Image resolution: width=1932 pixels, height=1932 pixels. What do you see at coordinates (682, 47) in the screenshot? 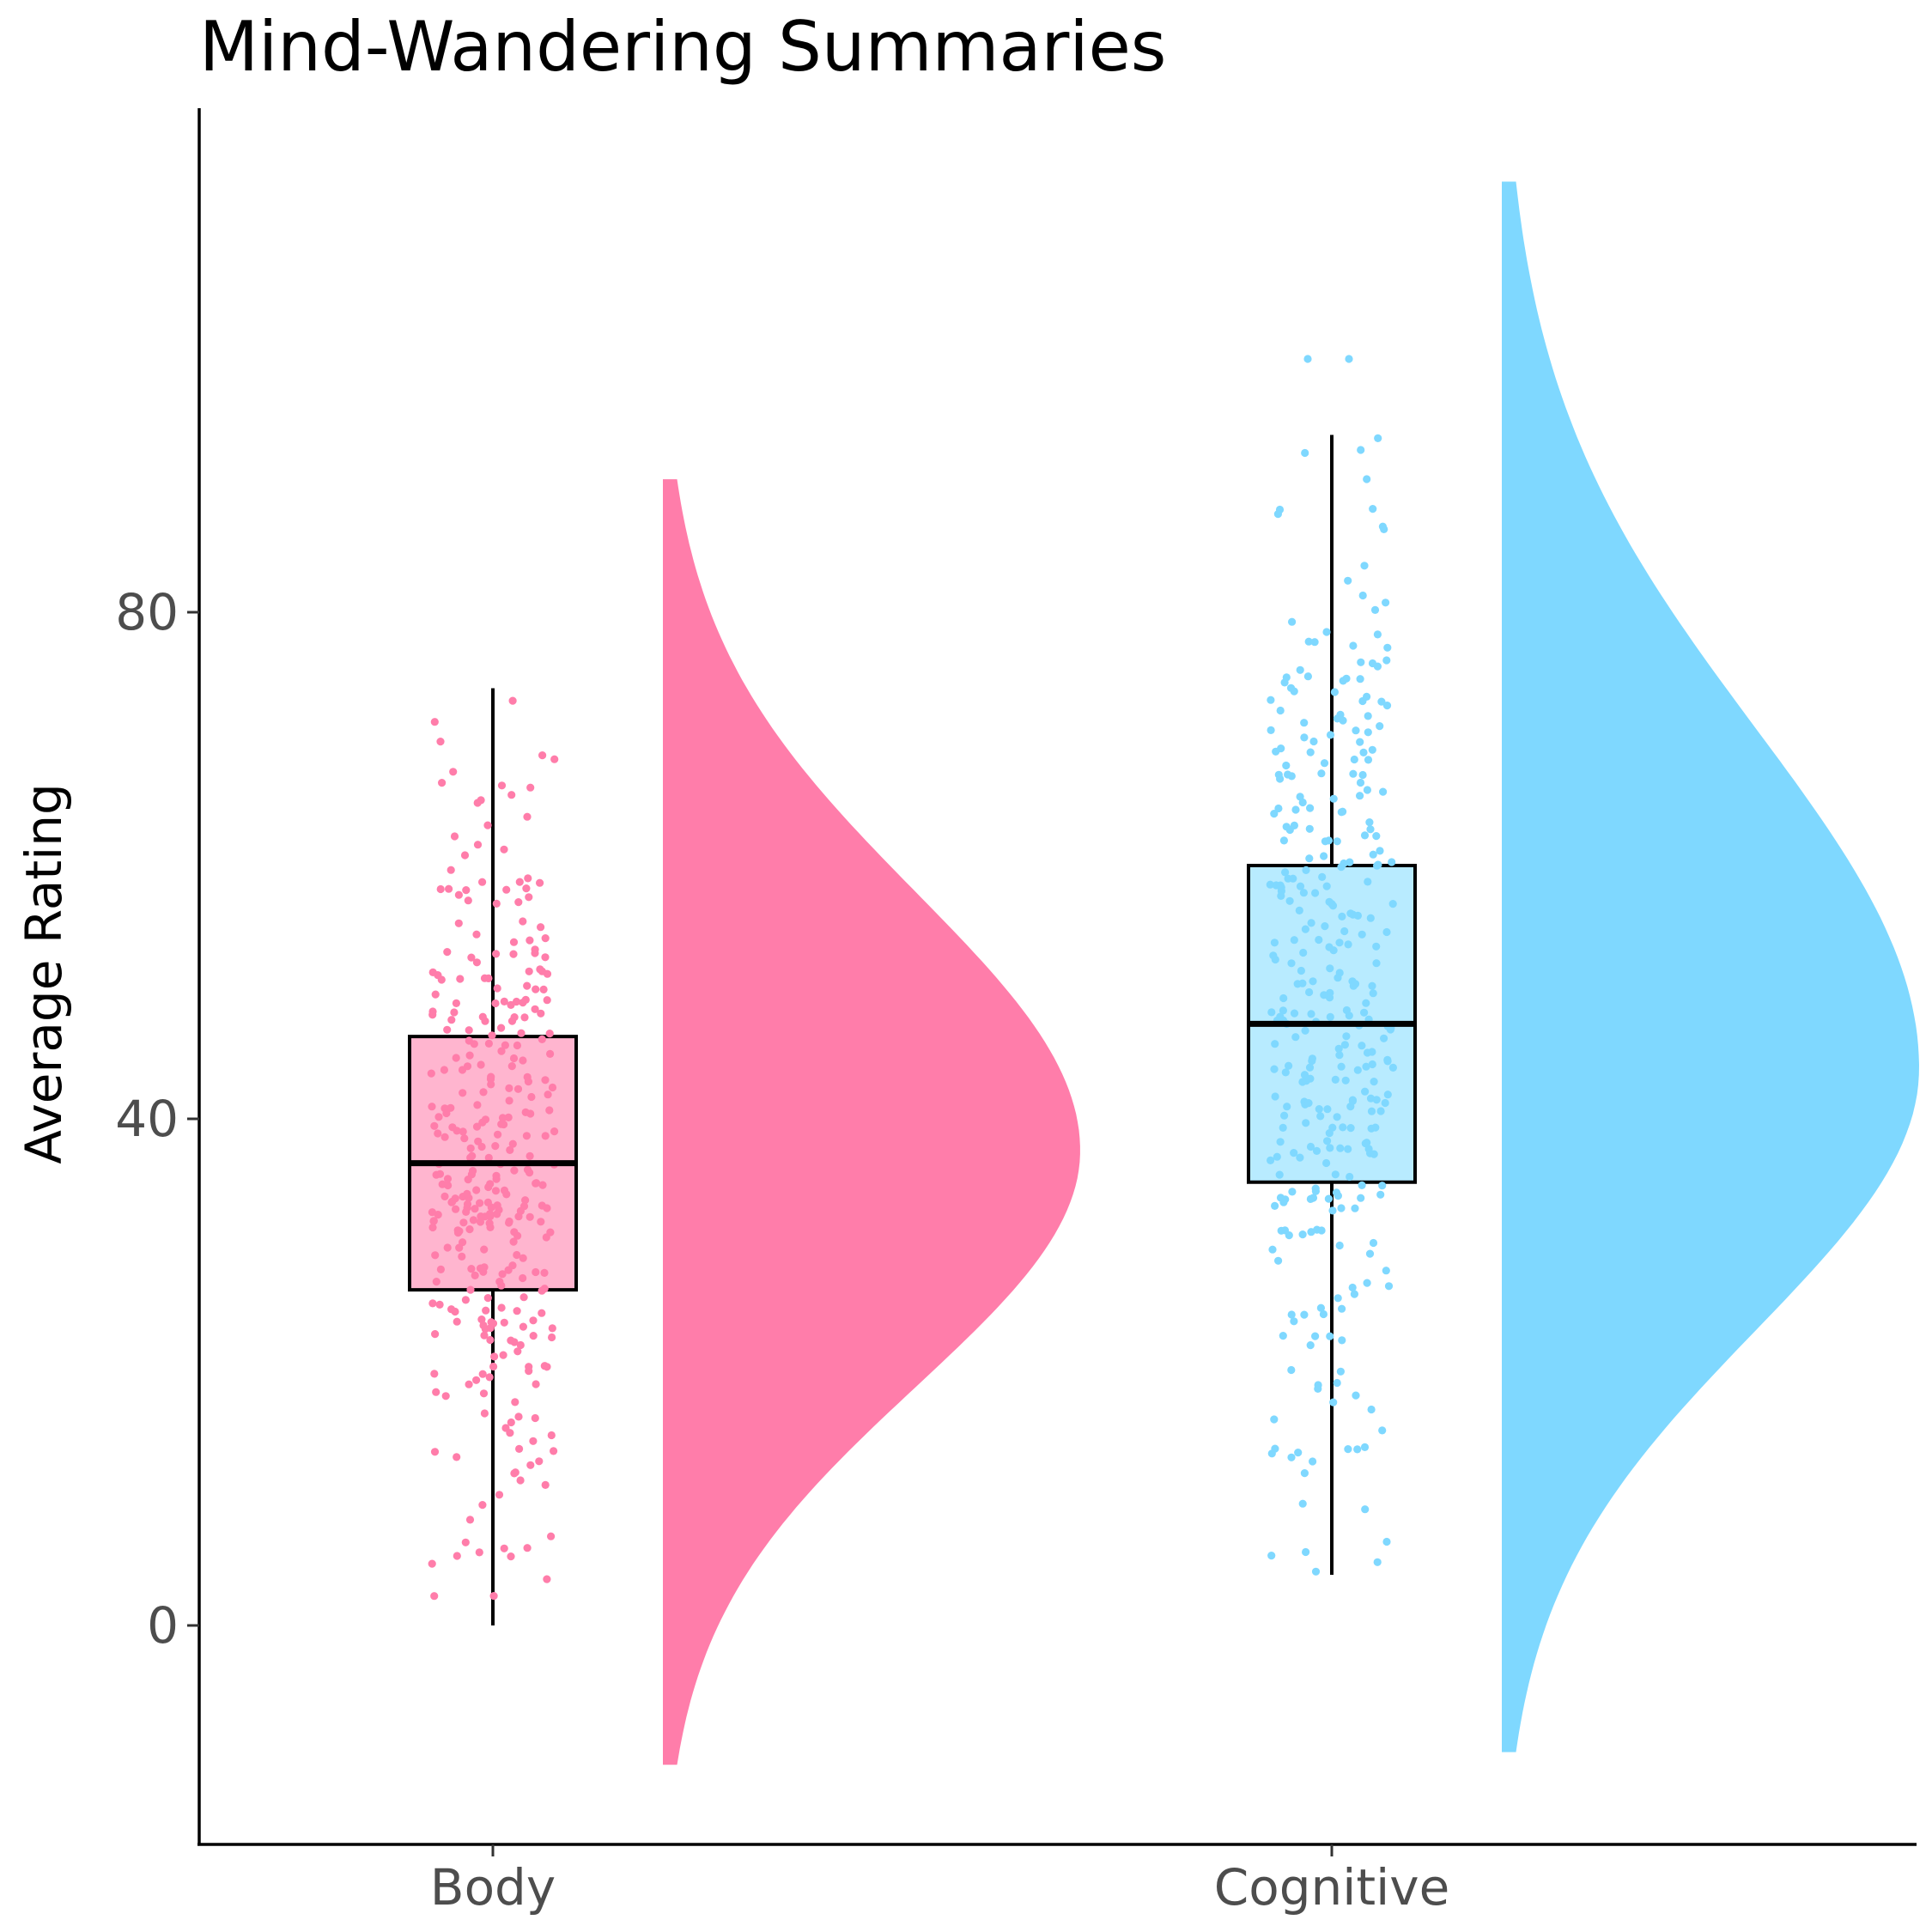
I see `chart-title: Mind-Wandering Summaries` at bounding box center [682, 47].